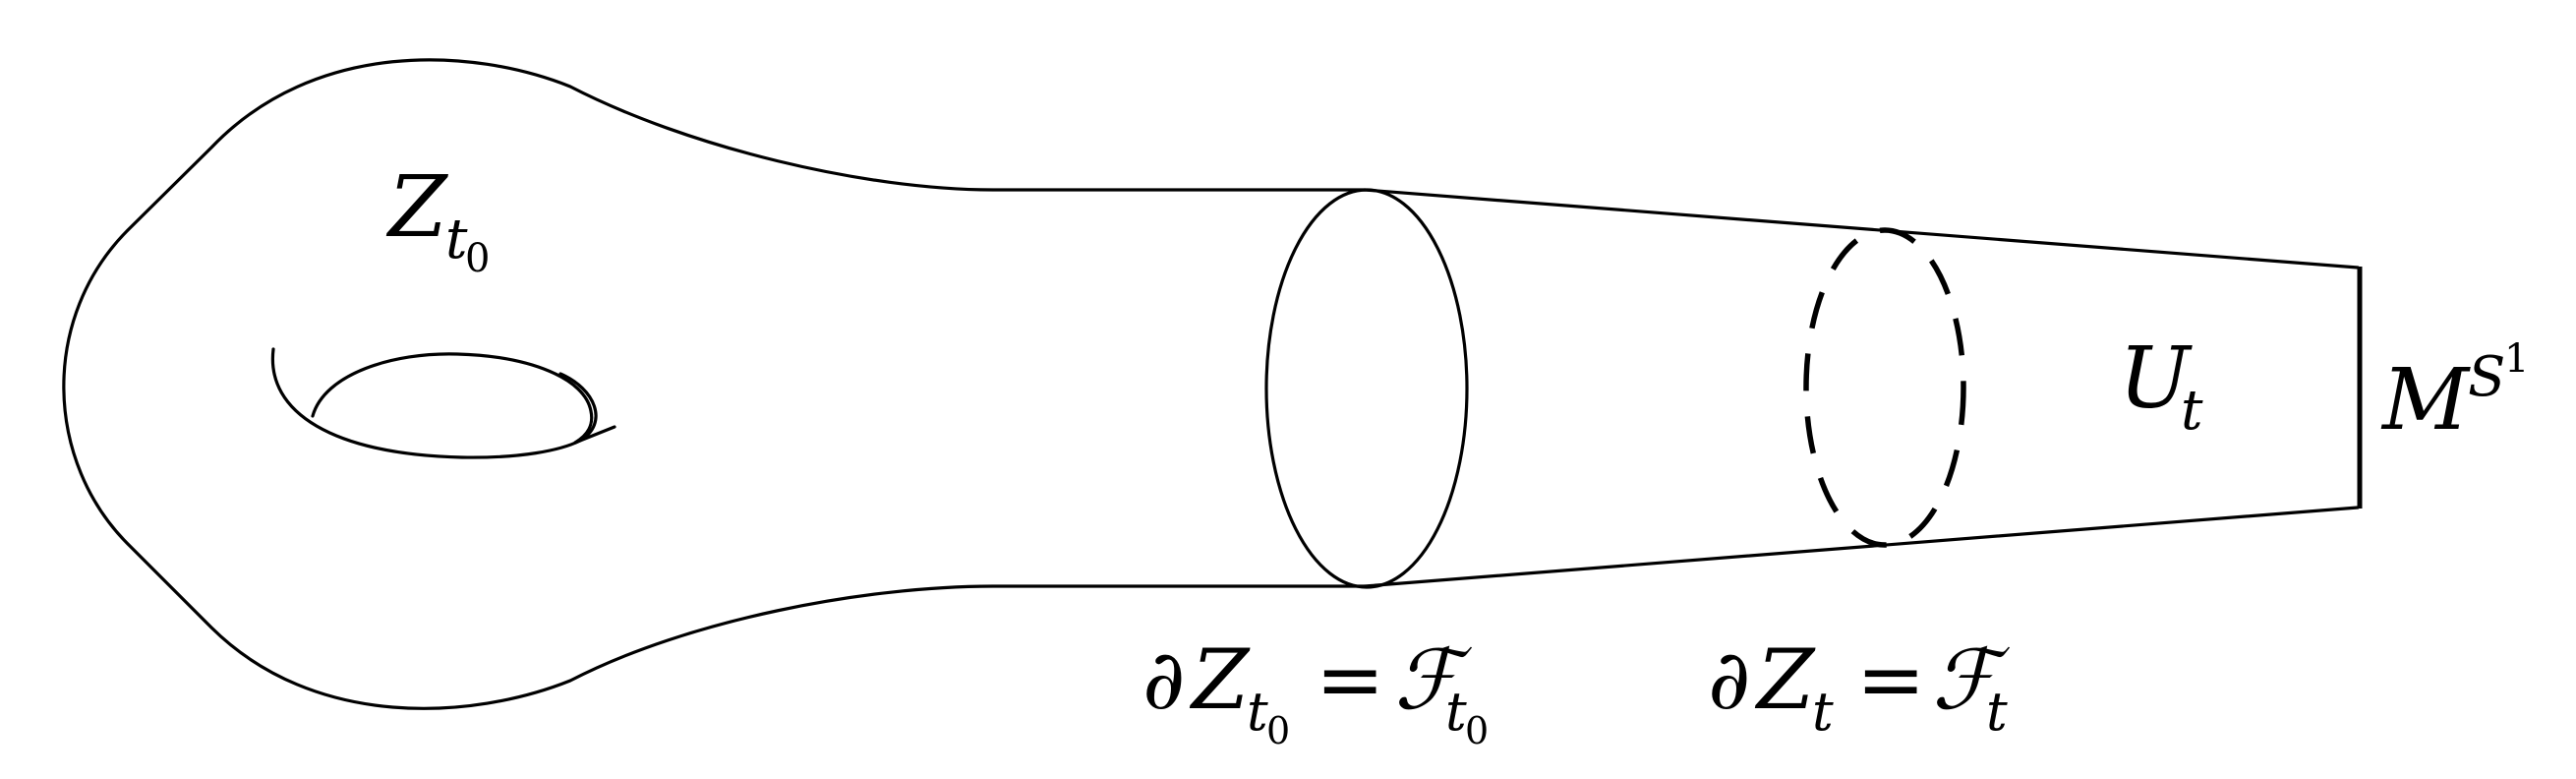 This screenshot has width=2576, height=779. I want to click on z-t0-subsub: 0, so click(477, 258).